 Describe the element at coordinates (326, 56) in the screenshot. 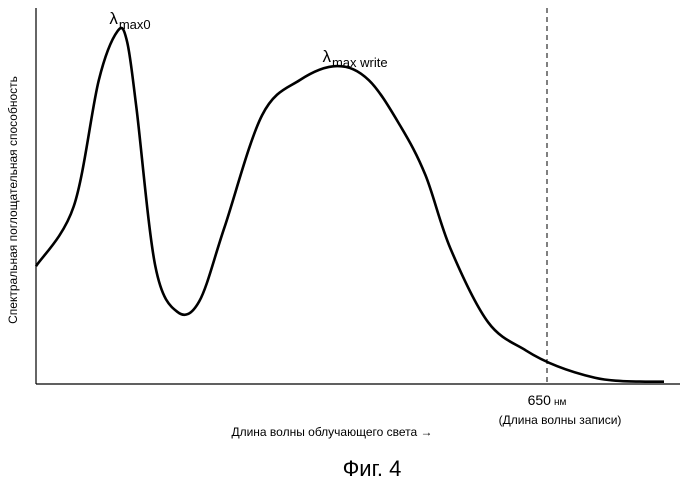

I see `peak-label-max-write-symbol: λ` at that location.